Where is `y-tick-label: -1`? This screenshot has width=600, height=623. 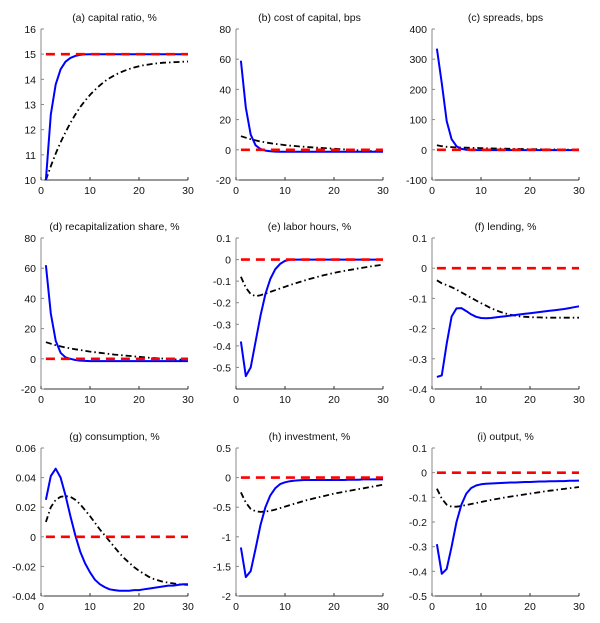 y-tick-label: -1 is located at coordinates (226, 538).